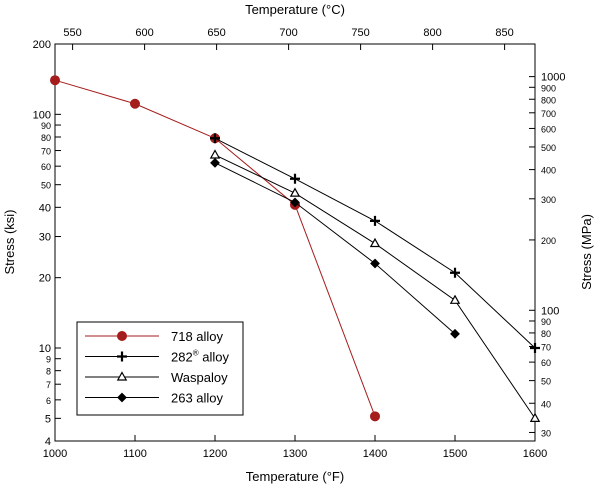 The image size is (600, 487). What do you see at coordinates (46, 152) in the screenshot?
I see `y-left-tick-label: 70` at bounding box center [46, 152].